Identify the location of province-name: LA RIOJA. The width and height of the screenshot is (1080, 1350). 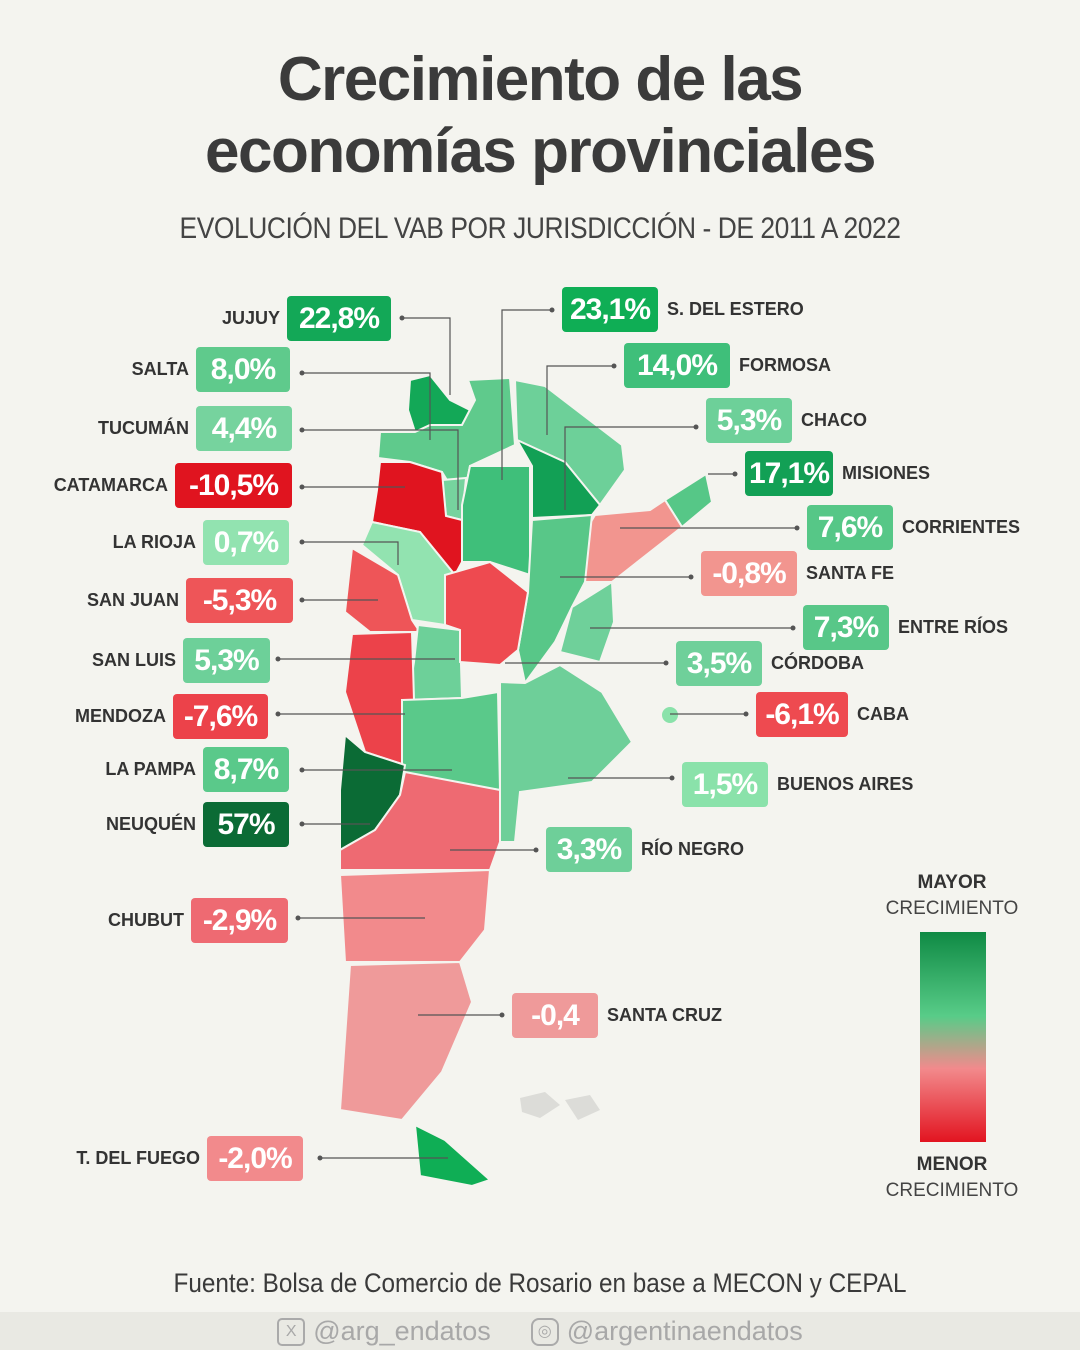
(154, 542).